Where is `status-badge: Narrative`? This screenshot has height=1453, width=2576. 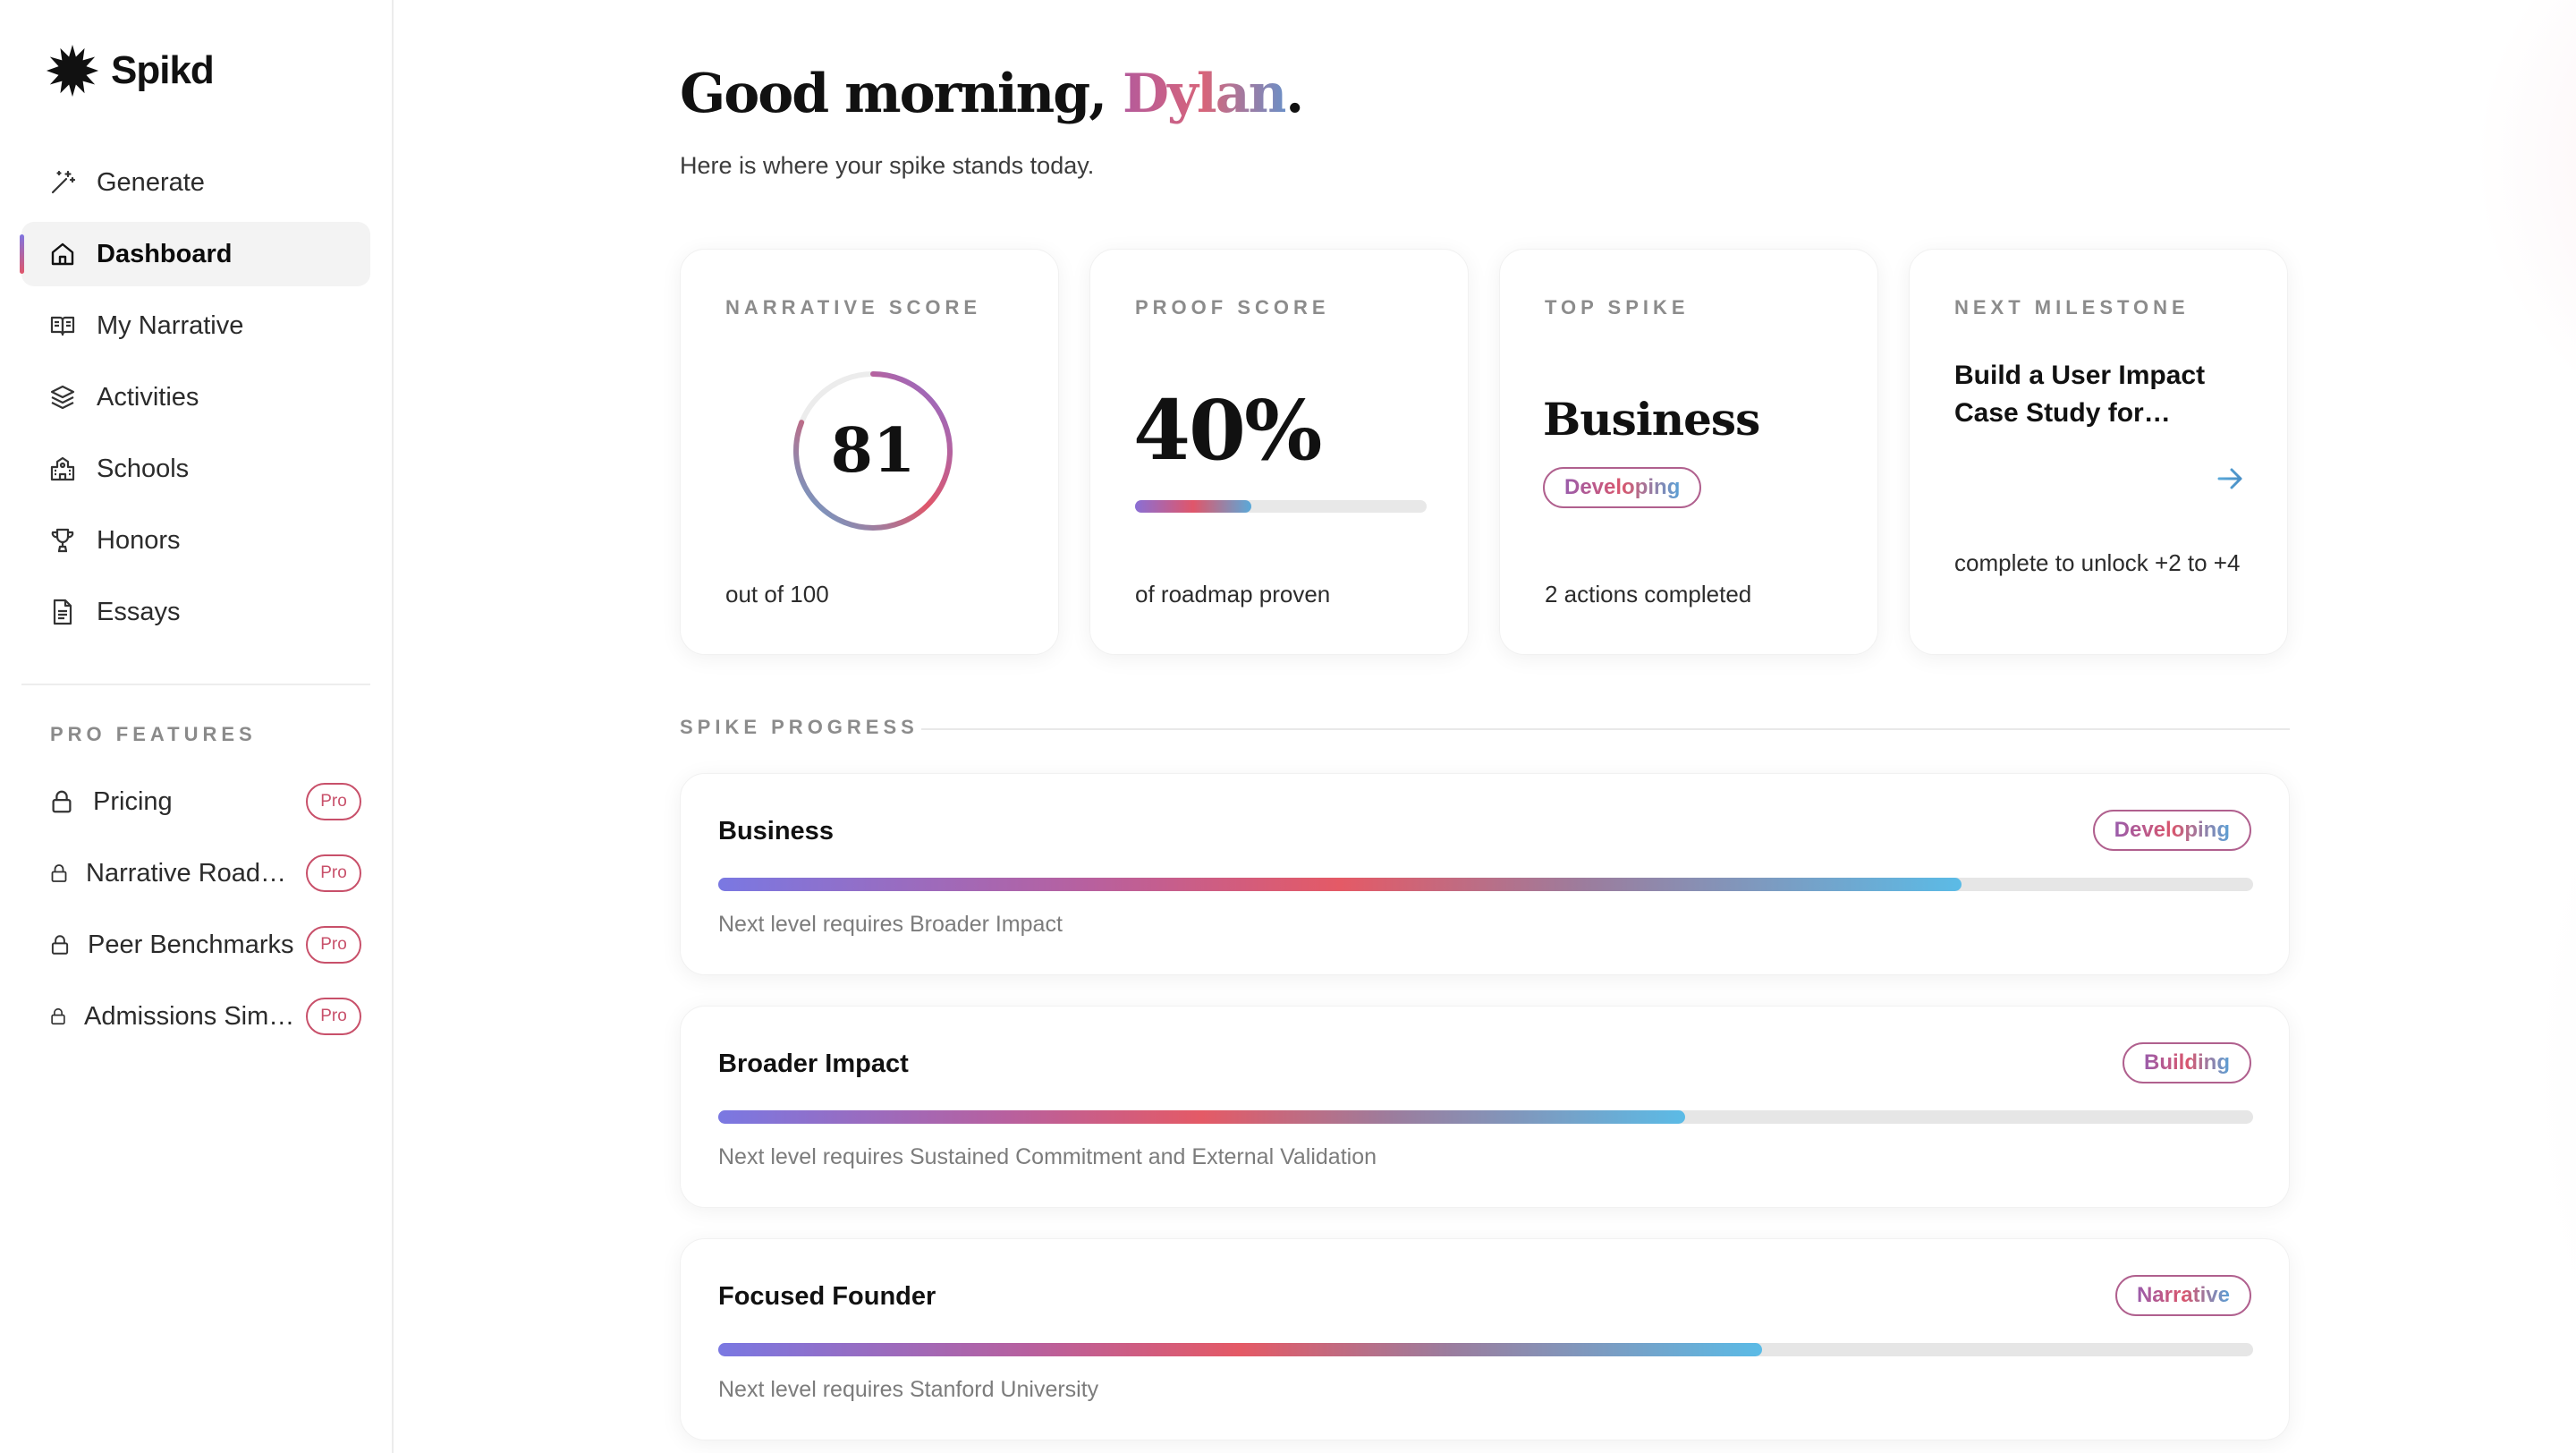
status-badge: Narrative is located at coordinates (2182, 1295).